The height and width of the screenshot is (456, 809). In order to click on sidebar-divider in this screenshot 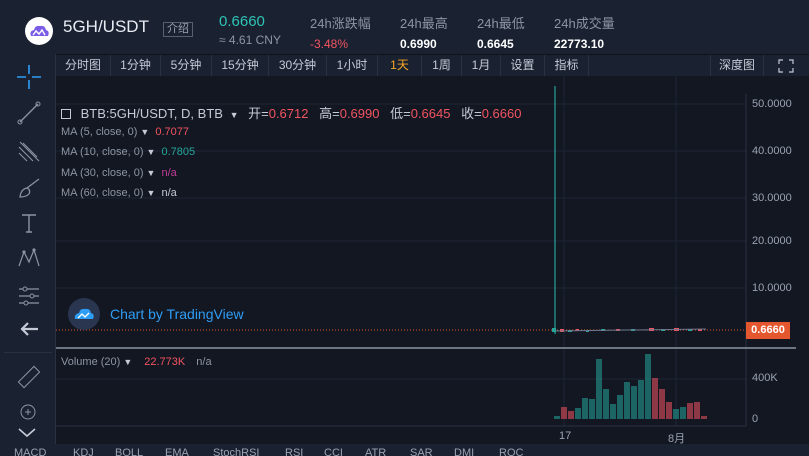, I will do `click(28, 352)`.